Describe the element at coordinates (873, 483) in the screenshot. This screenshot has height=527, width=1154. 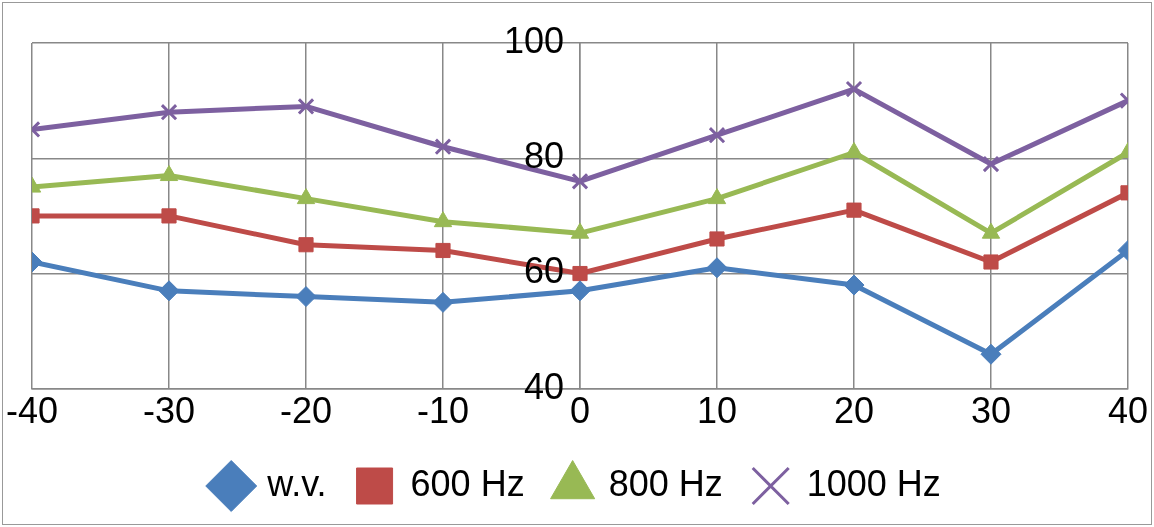
I see `legend-label: 1000 Hz` at that location.